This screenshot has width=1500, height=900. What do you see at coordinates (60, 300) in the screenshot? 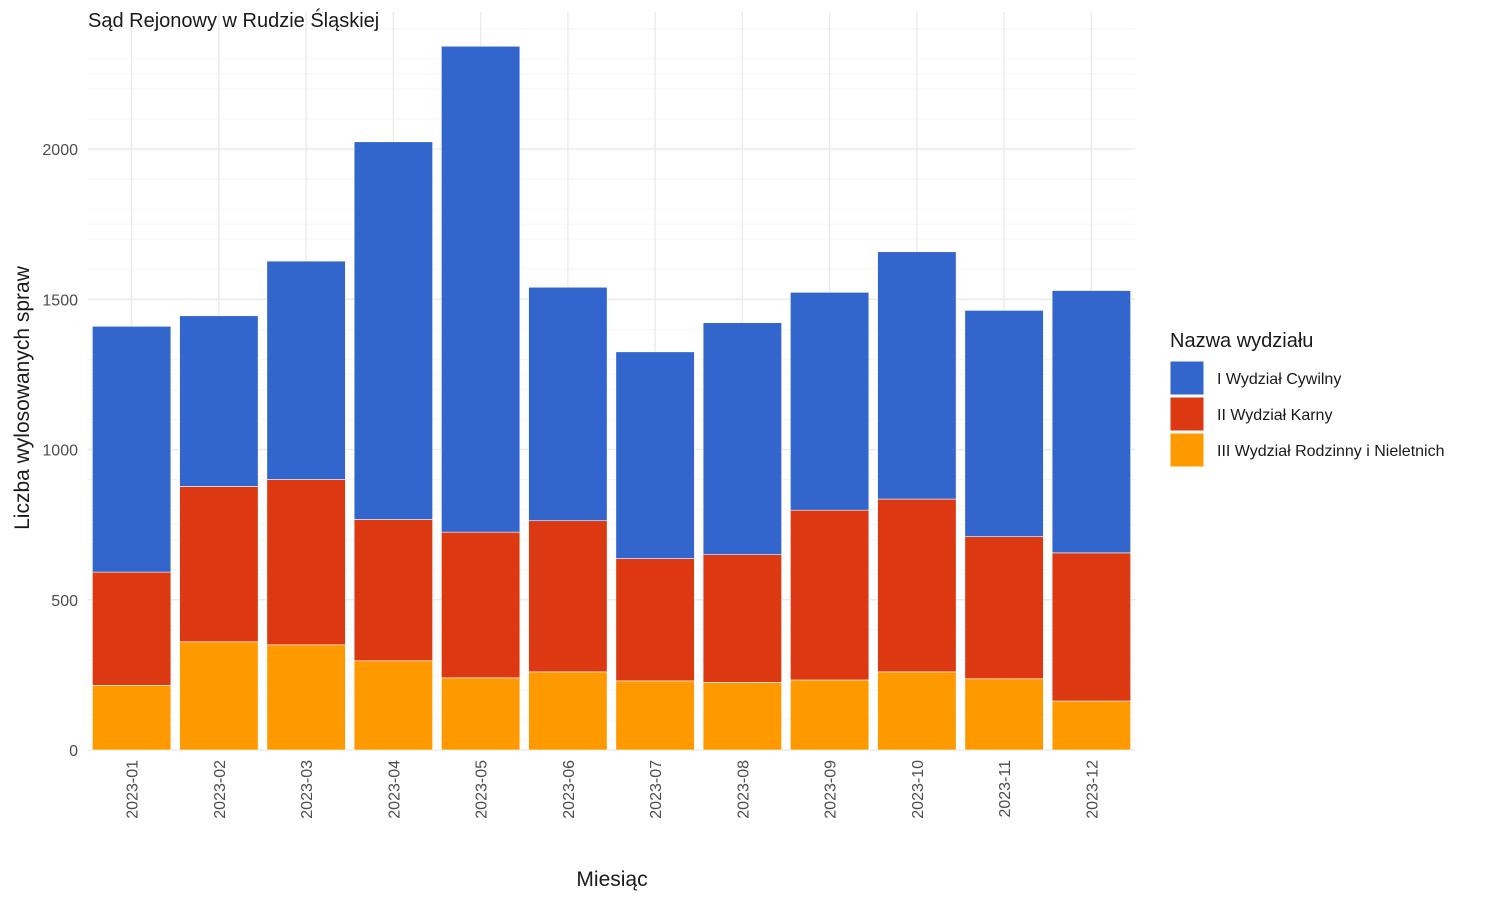
I see `y-tick-label: 1500` at bounding box center [60, 300].